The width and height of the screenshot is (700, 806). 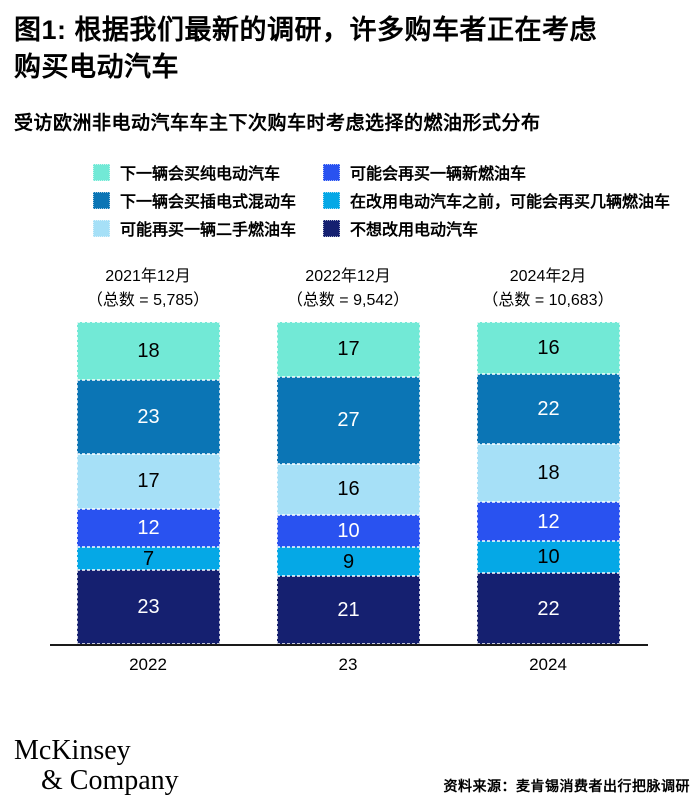 I want to click on legend-item: 不想改用电动汽车, so click(x=496, y=229).